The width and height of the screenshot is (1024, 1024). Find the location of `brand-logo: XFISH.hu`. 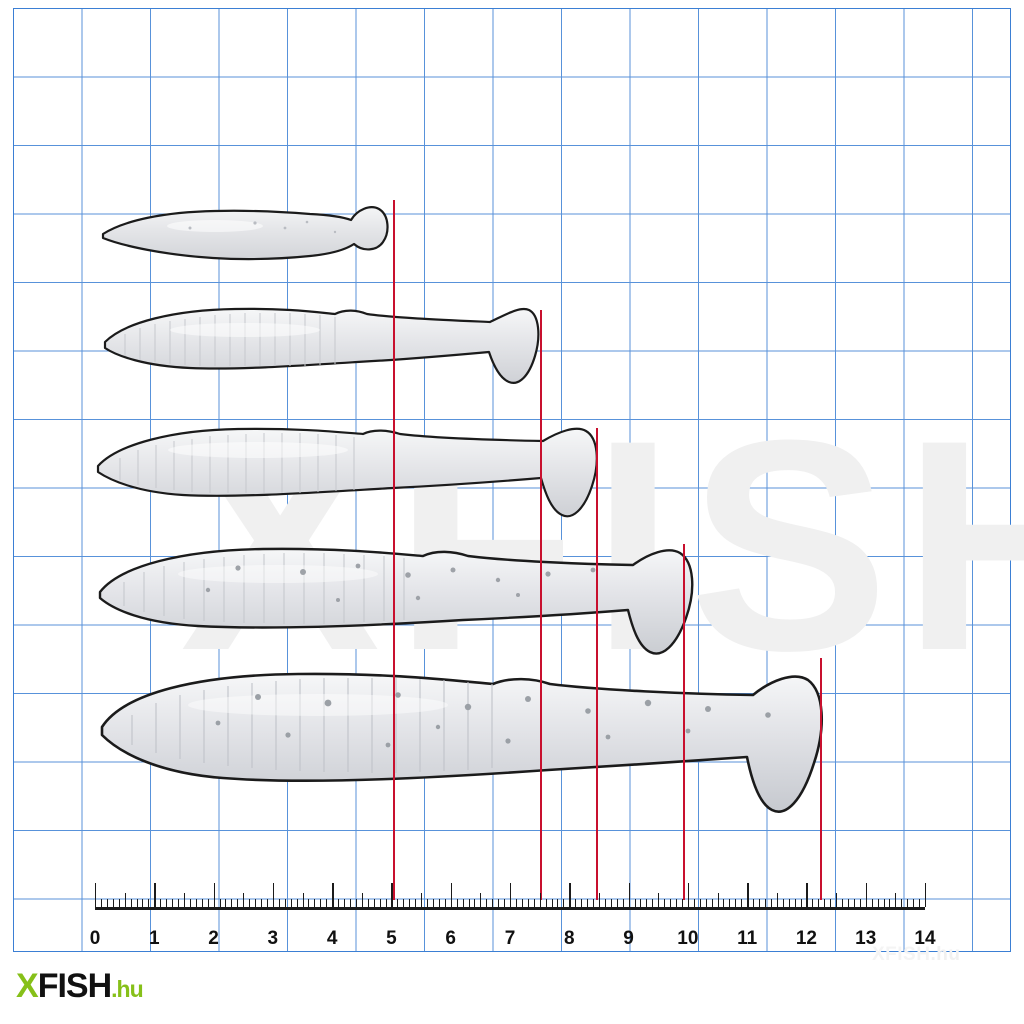

brand-logo: XFISH.hu is located at coordinates (80, 986).